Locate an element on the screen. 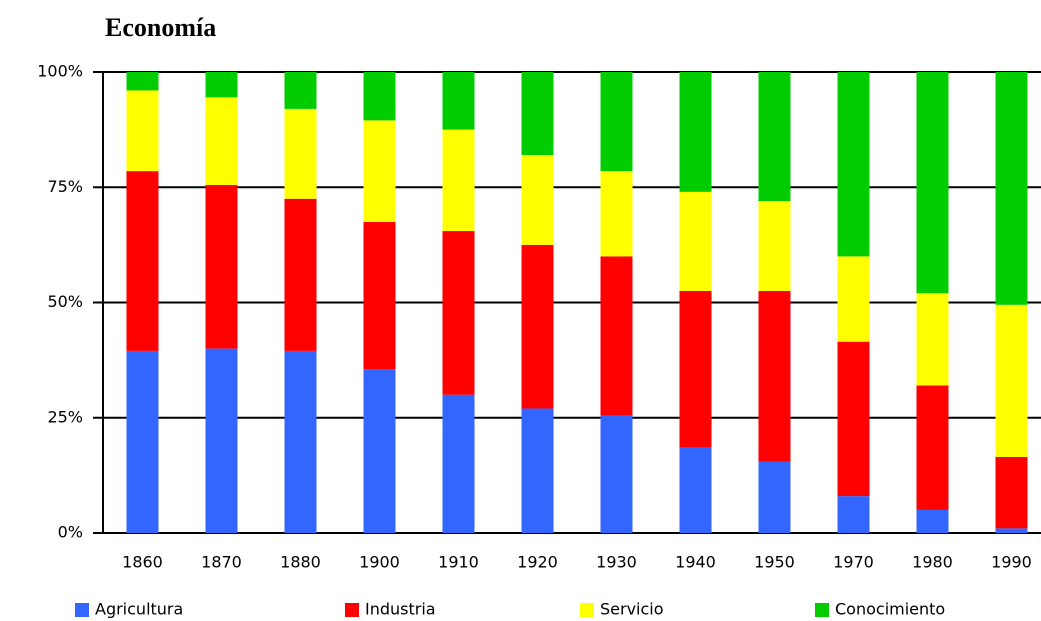  legend-label: Conocimiento is located at coordinates (890, 609).